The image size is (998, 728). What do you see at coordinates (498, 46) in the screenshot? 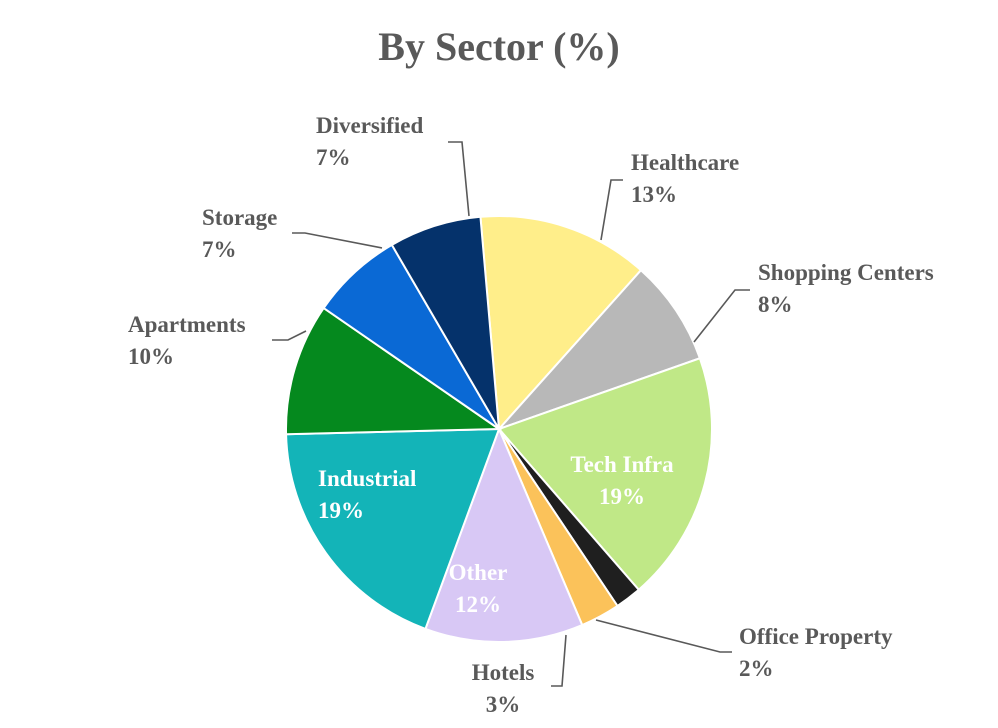
I see `chart-title: By Sector (%)` at bounding box center [498, 46].